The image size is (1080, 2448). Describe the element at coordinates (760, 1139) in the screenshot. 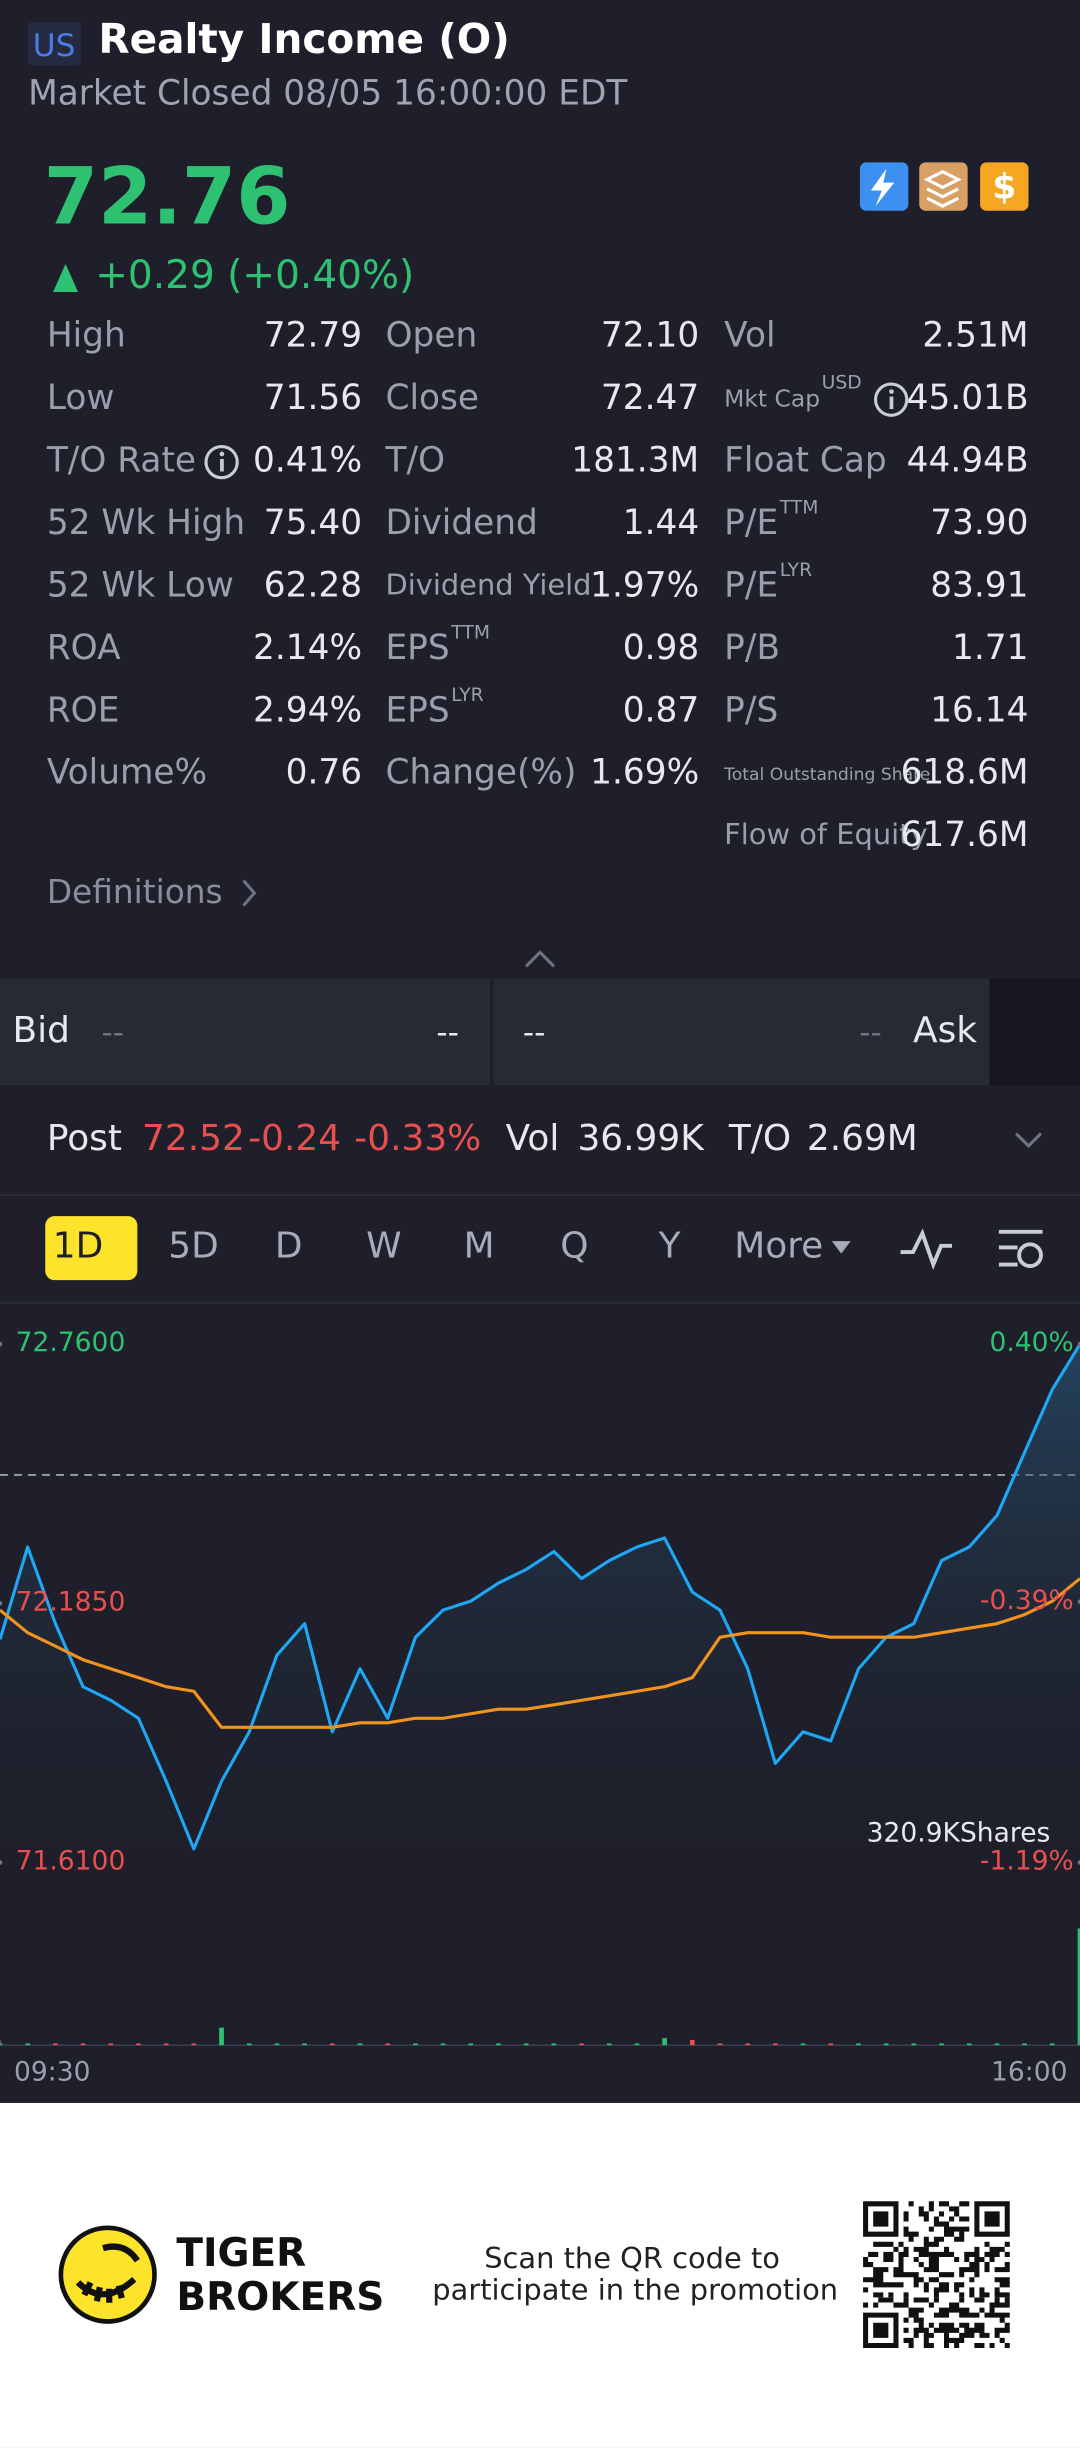

I see `post-to-label: T/O` at that location.